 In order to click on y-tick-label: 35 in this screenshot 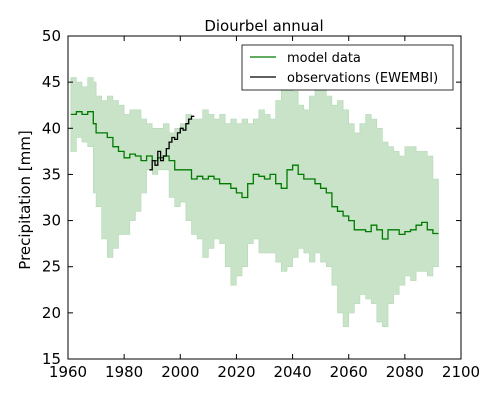, I will do `click(51, 174)`.